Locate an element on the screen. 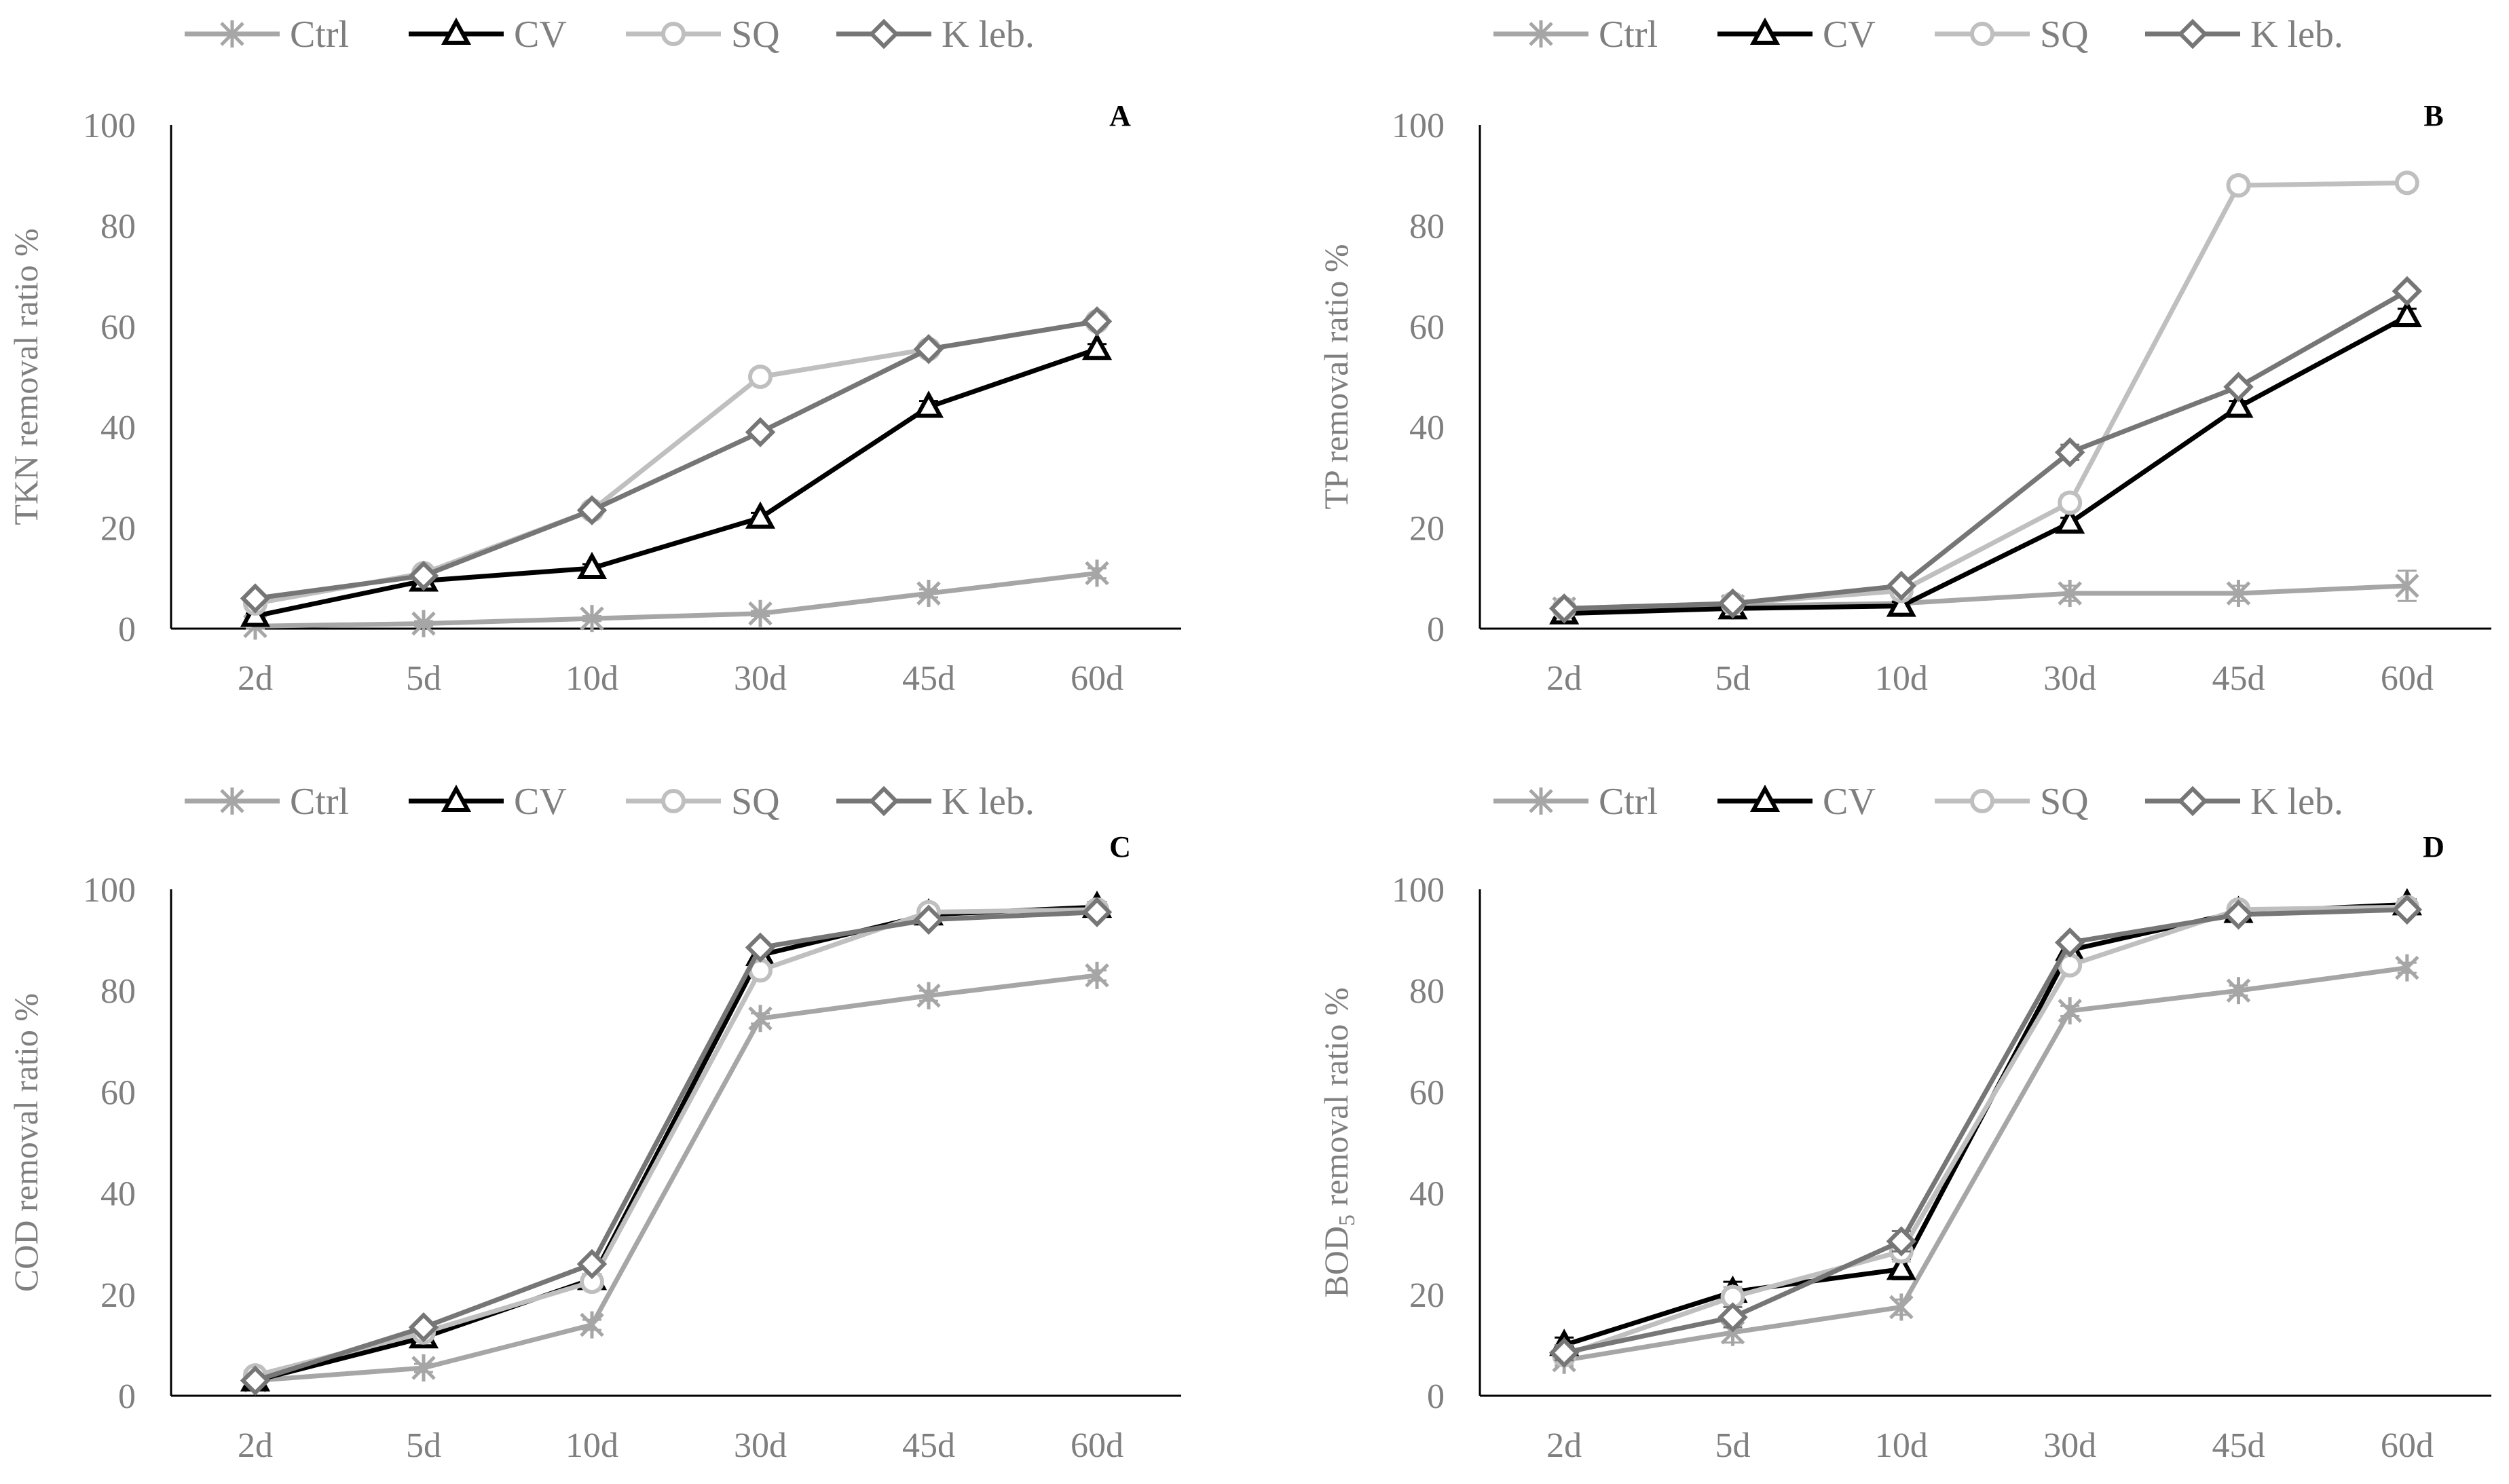 This screenshot has height=1484, width=2509. panel-letter: A is located at coordinates (1120, 115).